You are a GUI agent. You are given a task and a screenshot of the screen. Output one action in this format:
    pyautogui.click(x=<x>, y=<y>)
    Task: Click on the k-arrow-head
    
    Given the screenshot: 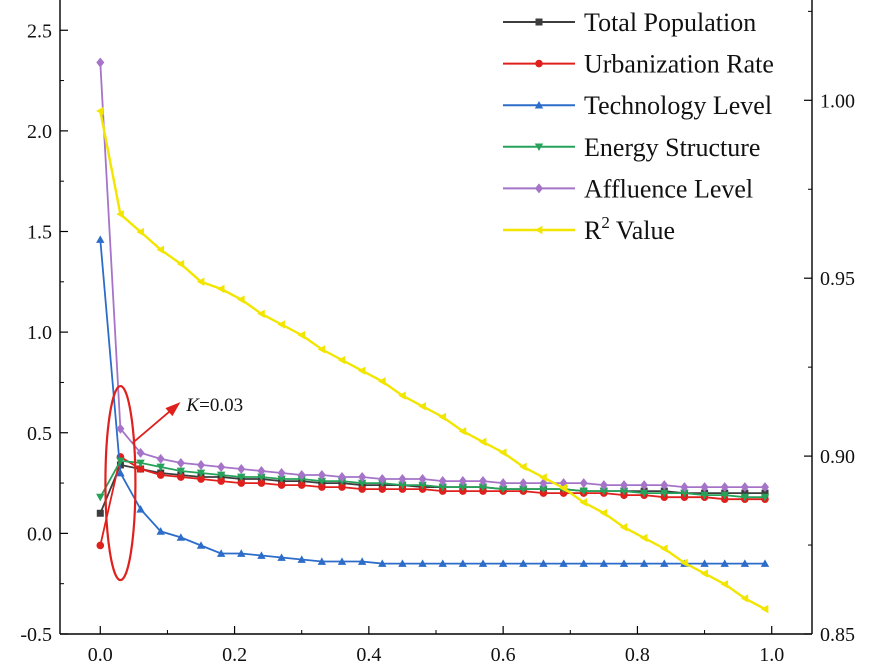 What is the action you would take?
    pyautogui.click(x=173, y=409)
    